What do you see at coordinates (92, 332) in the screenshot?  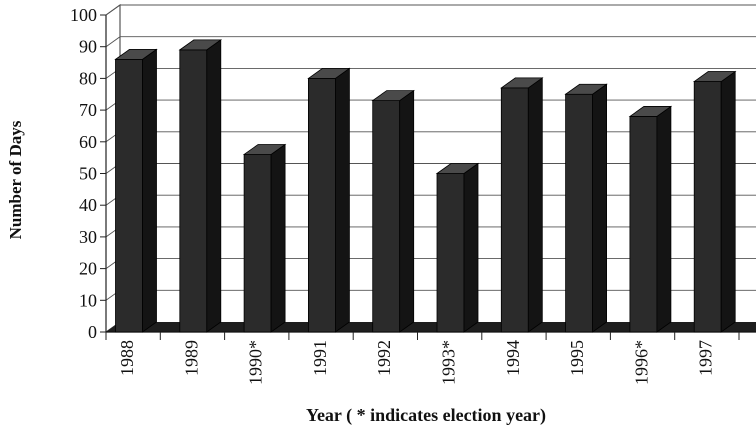 I see `y-tick-label: 0` at bounding box center [92, 332].